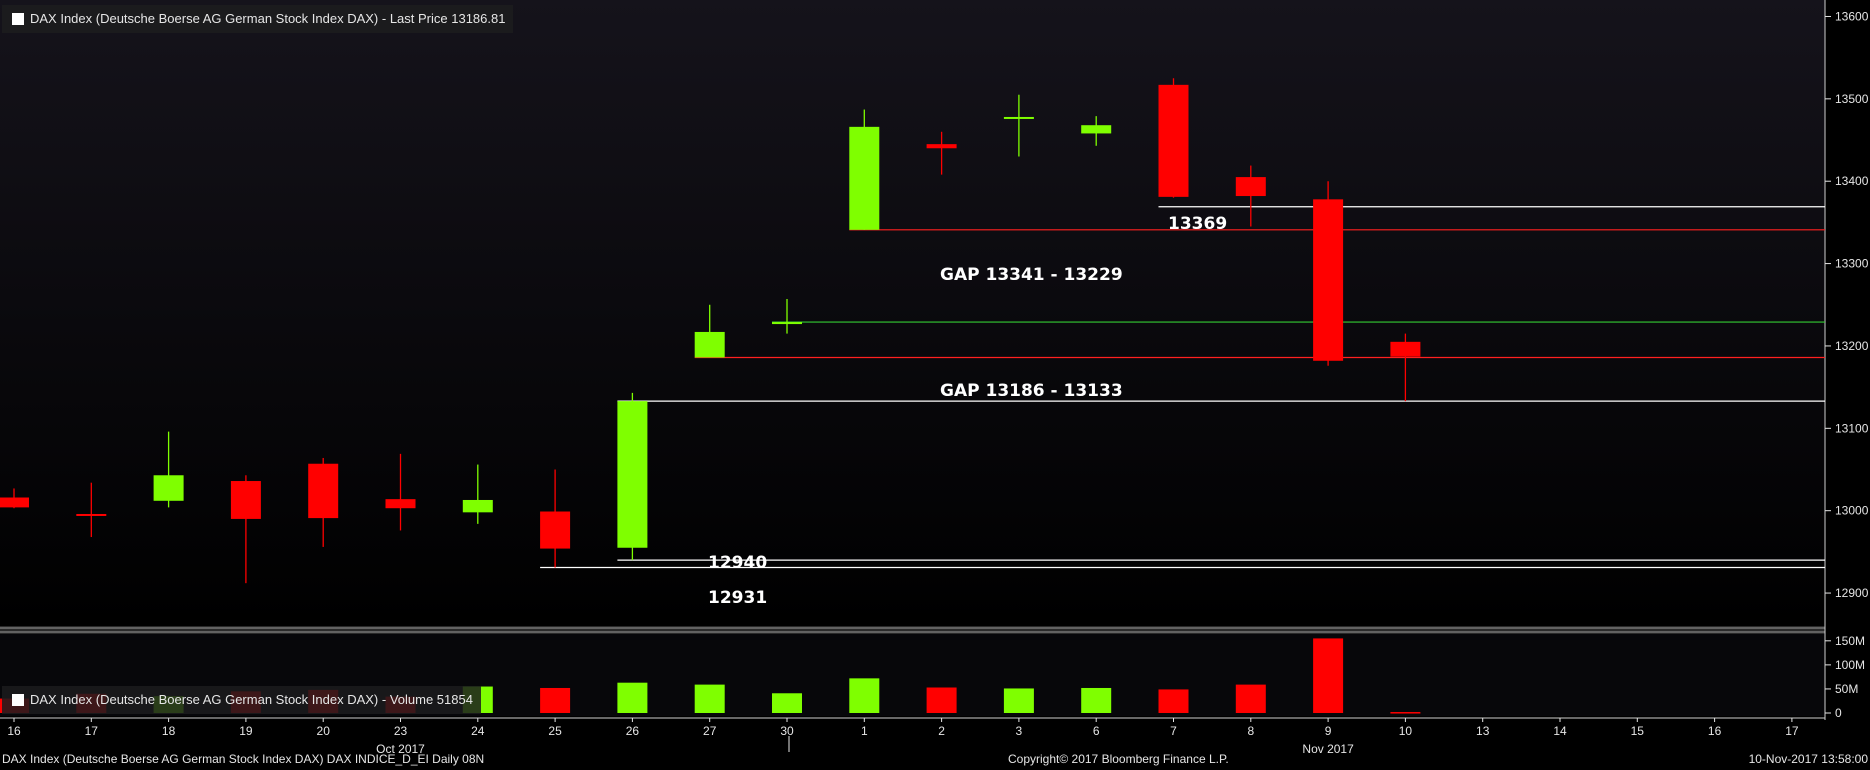 This screenshot has width=1870, height=770. Describe the element at coordinates (1852, 346) in the screenshot. I see `price-tick-label: 13200` at that location.